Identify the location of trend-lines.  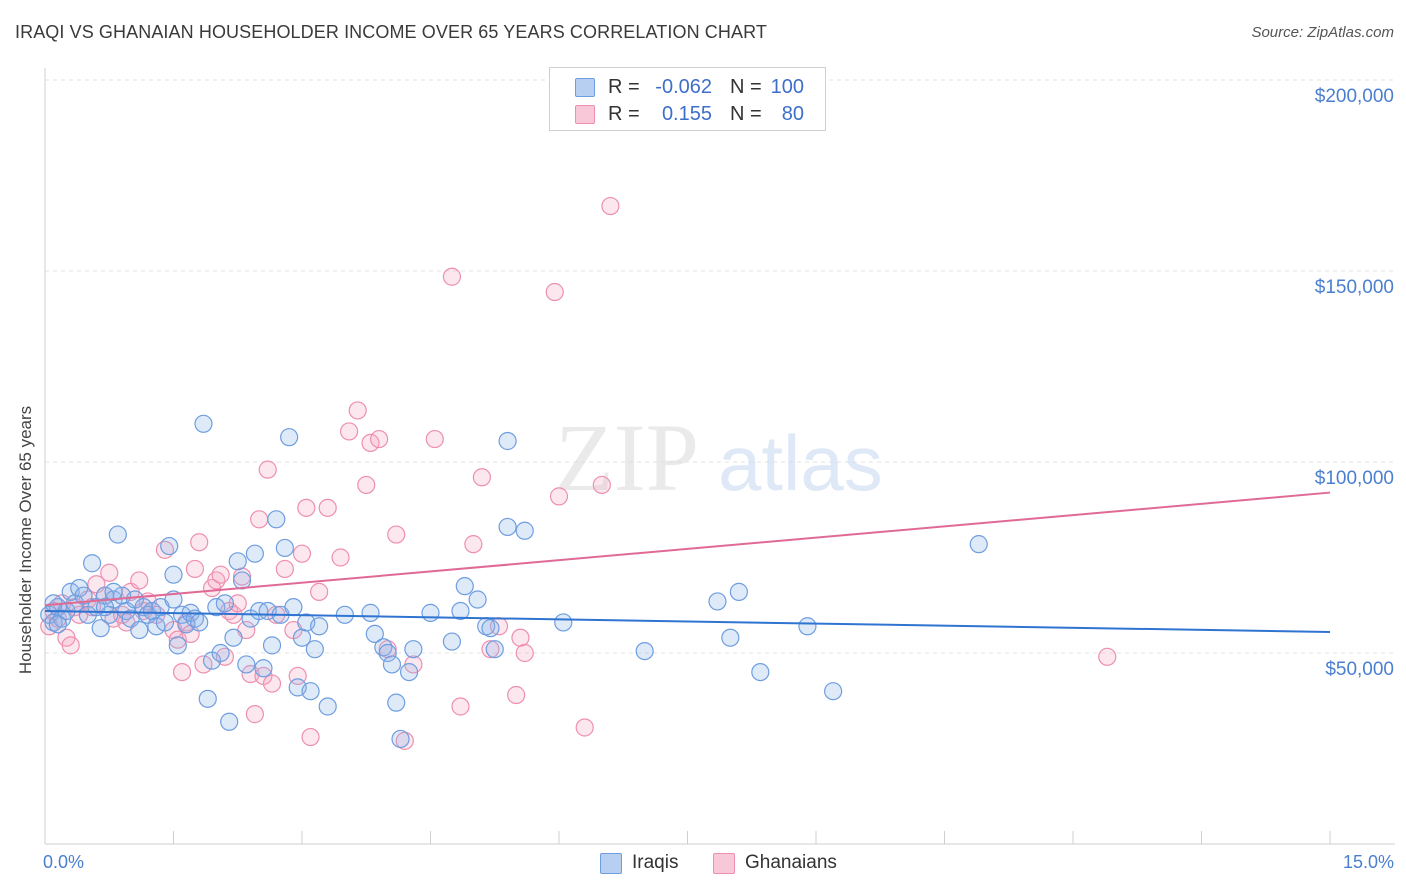
(687, 562).